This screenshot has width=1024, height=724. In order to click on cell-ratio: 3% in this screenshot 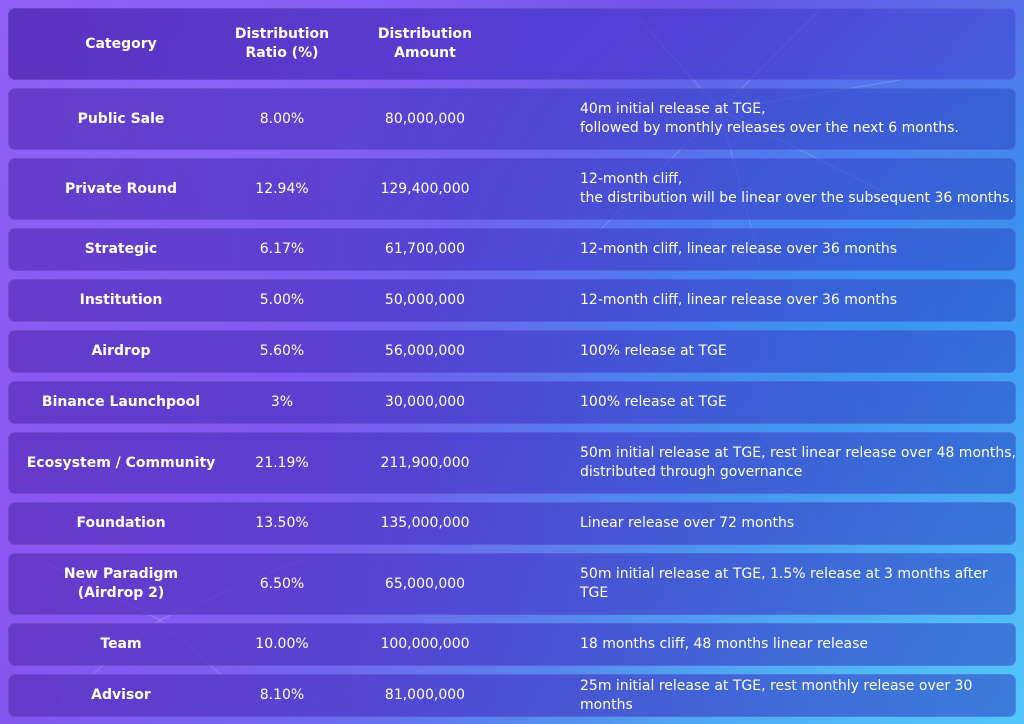, I will do `click(282, 402)`.